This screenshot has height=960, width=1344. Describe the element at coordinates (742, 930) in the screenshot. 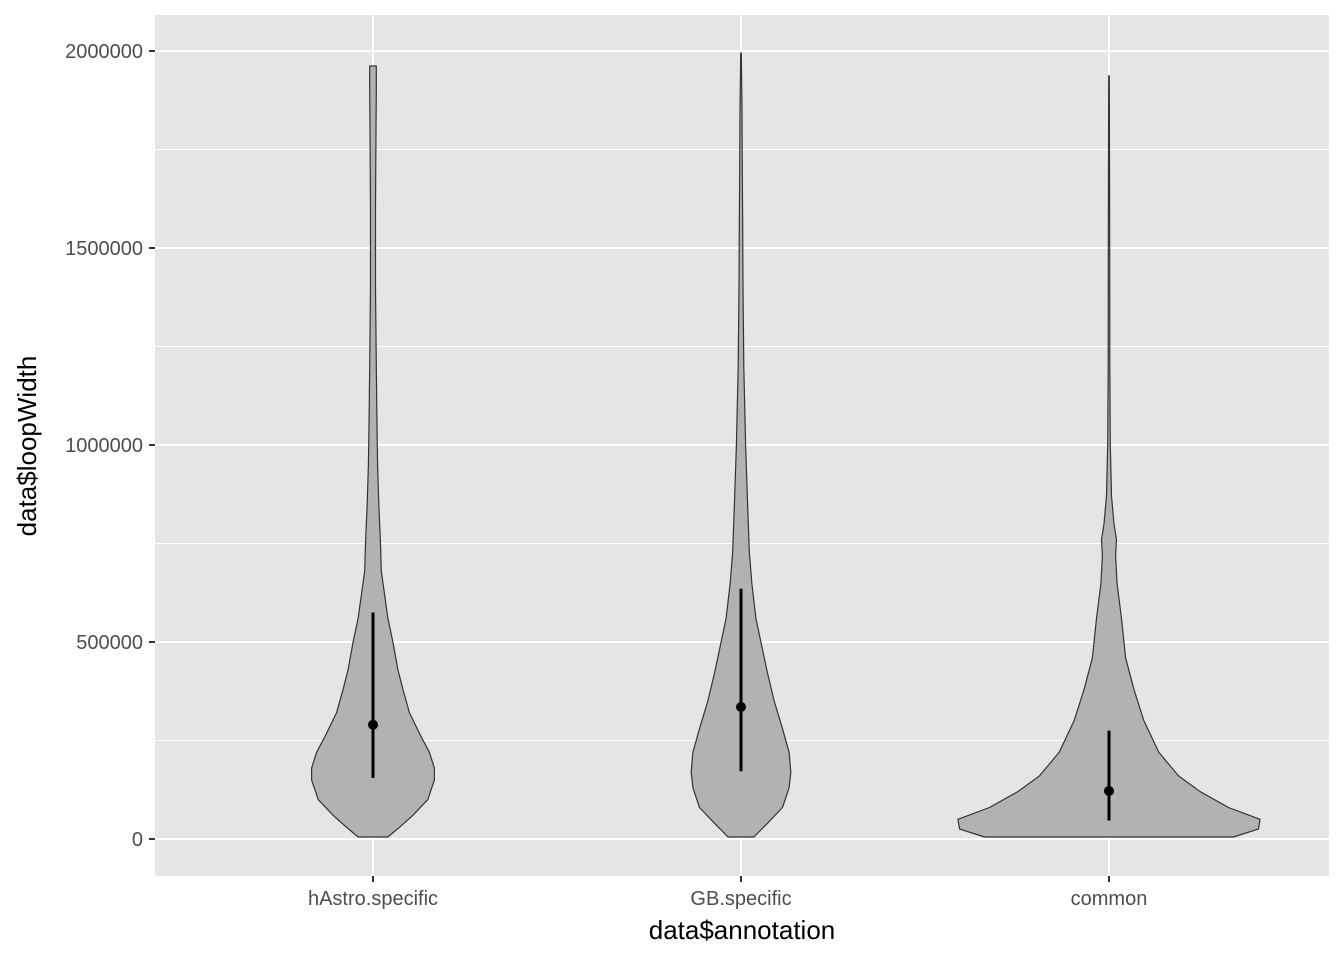

I see `x-axis-title: data$annotation` at that location.